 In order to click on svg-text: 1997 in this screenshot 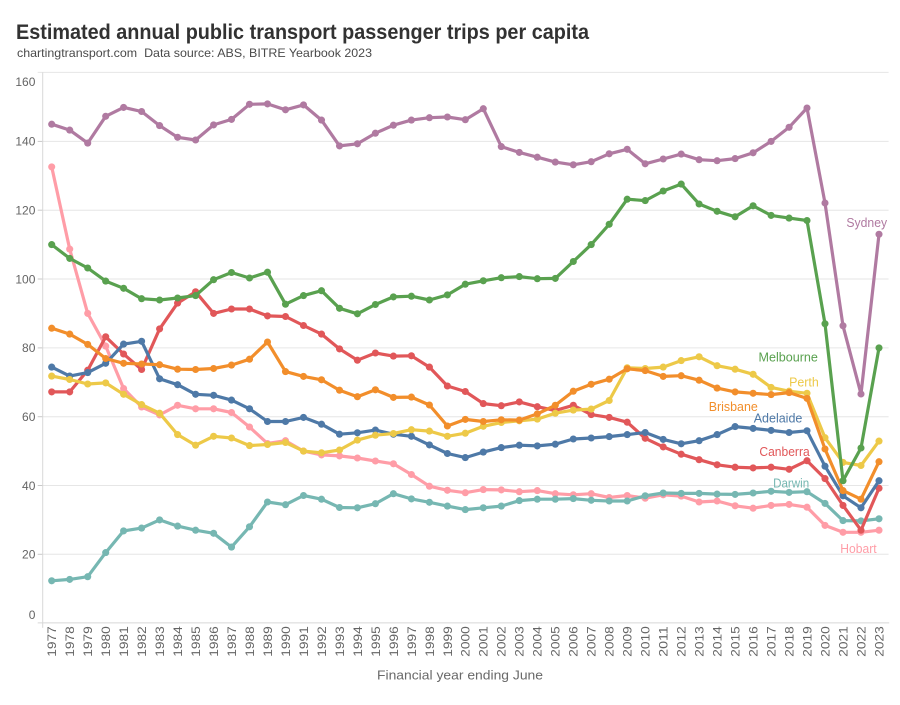, I will do `click(412, 641)`.